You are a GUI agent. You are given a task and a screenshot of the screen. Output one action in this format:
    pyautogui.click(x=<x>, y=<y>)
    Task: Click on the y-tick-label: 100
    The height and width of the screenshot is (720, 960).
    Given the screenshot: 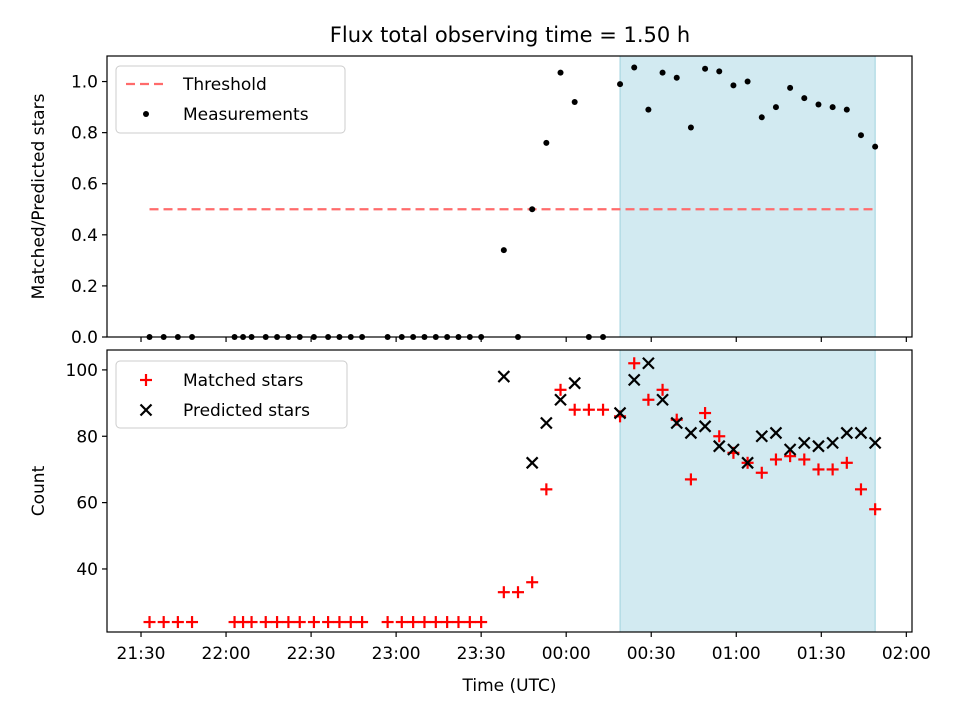 What is the action you would take?
    pyautogui.click(x=82, y=371)
    